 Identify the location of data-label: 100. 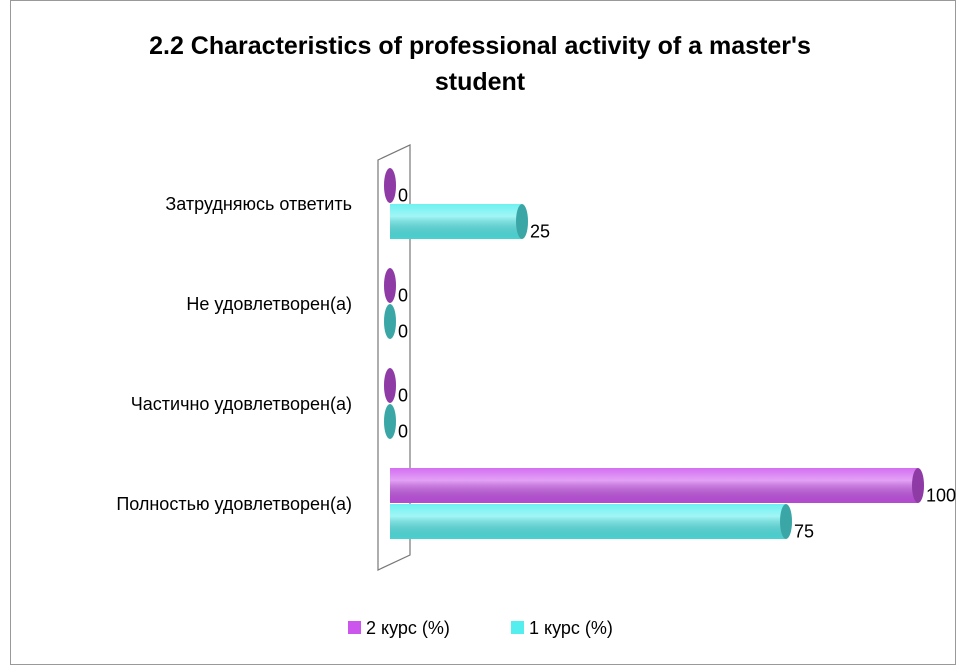
(941, 495).